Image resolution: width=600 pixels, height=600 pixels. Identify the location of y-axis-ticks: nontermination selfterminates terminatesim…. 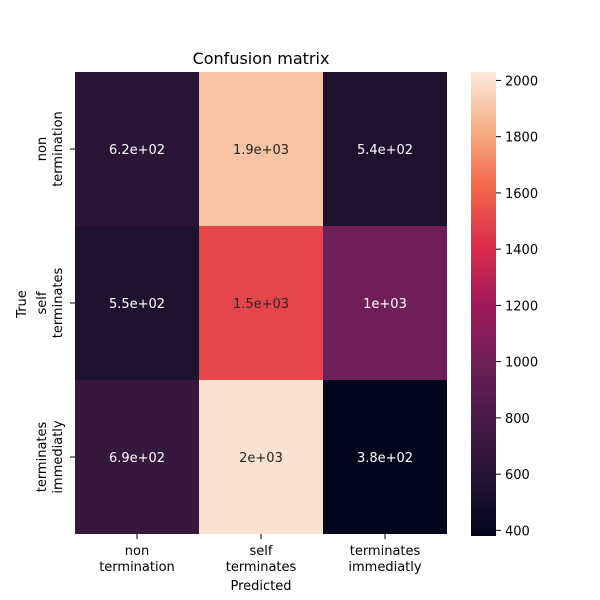
(55, 302).